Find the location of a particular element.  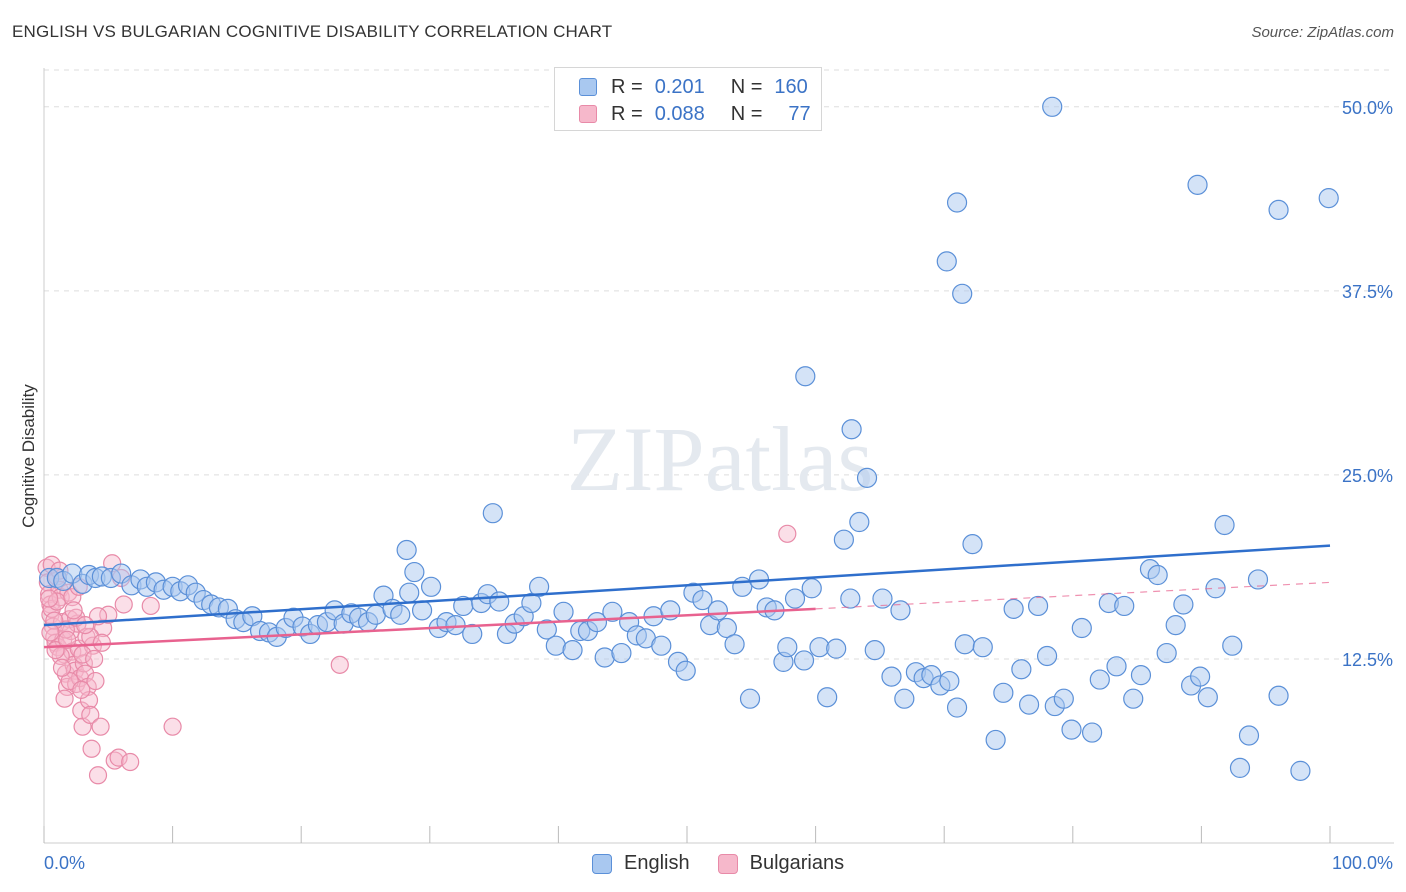

bulgarian-n-label: N = is located at coordinates (746, 113).